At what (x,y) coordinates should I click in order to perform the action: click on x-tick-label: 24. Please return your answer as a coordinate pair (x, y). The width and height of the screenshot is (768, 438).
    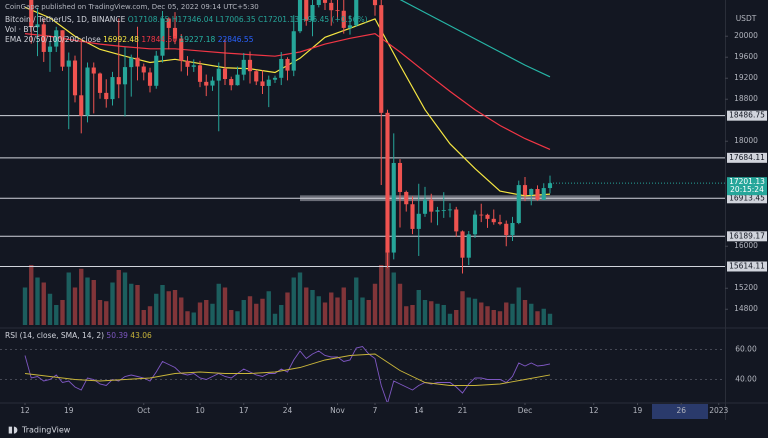
    Looking at the image, I should click on (288, 410).